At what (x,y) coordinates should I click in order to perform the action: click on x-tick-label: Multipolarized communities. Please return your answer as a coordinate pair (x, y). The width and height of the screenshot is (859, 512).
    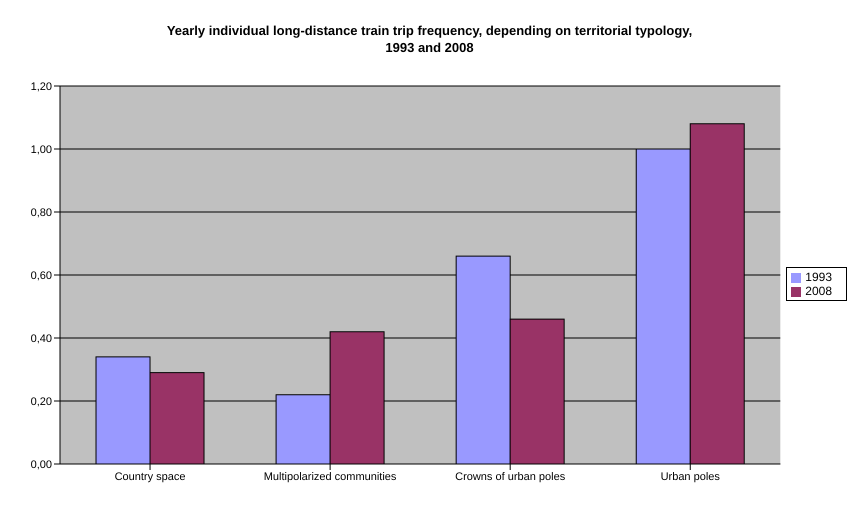
    Looking at the image, I should click on (330, 476).